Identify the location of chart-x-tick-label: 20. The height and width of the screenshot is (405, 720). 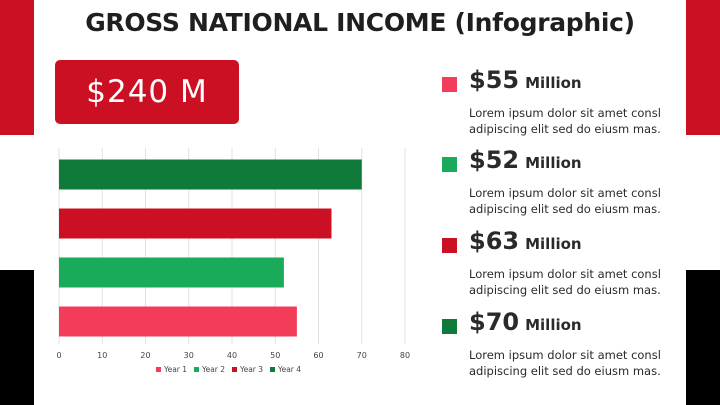
(145, 355).